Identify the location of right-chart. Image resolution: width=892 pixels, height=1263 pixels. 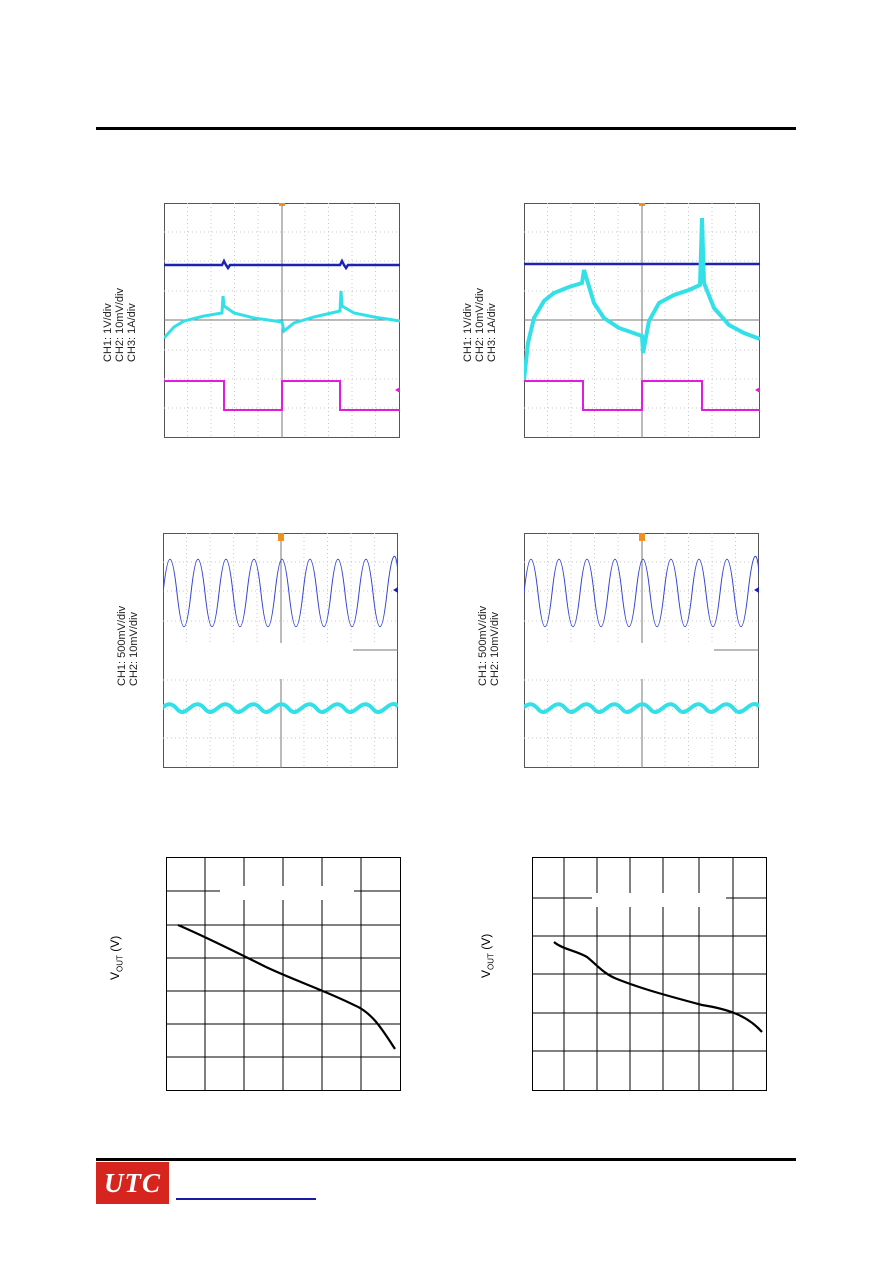
(650, 974).